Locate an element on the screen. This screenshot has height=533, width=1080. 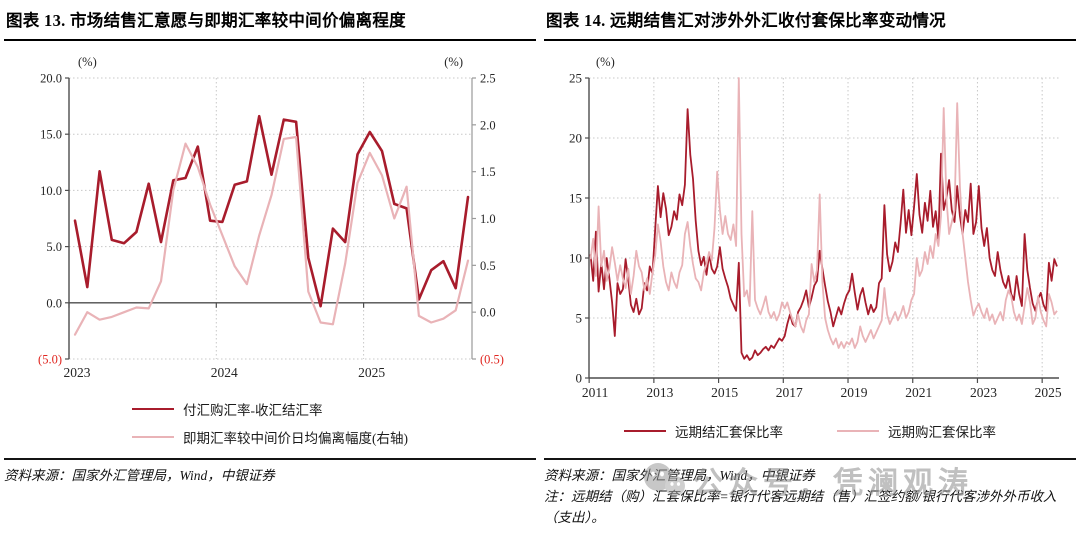
fig14-legend: 远期结汇套保比率 远期购汇套保比率 is located at coordinates (810, 431).